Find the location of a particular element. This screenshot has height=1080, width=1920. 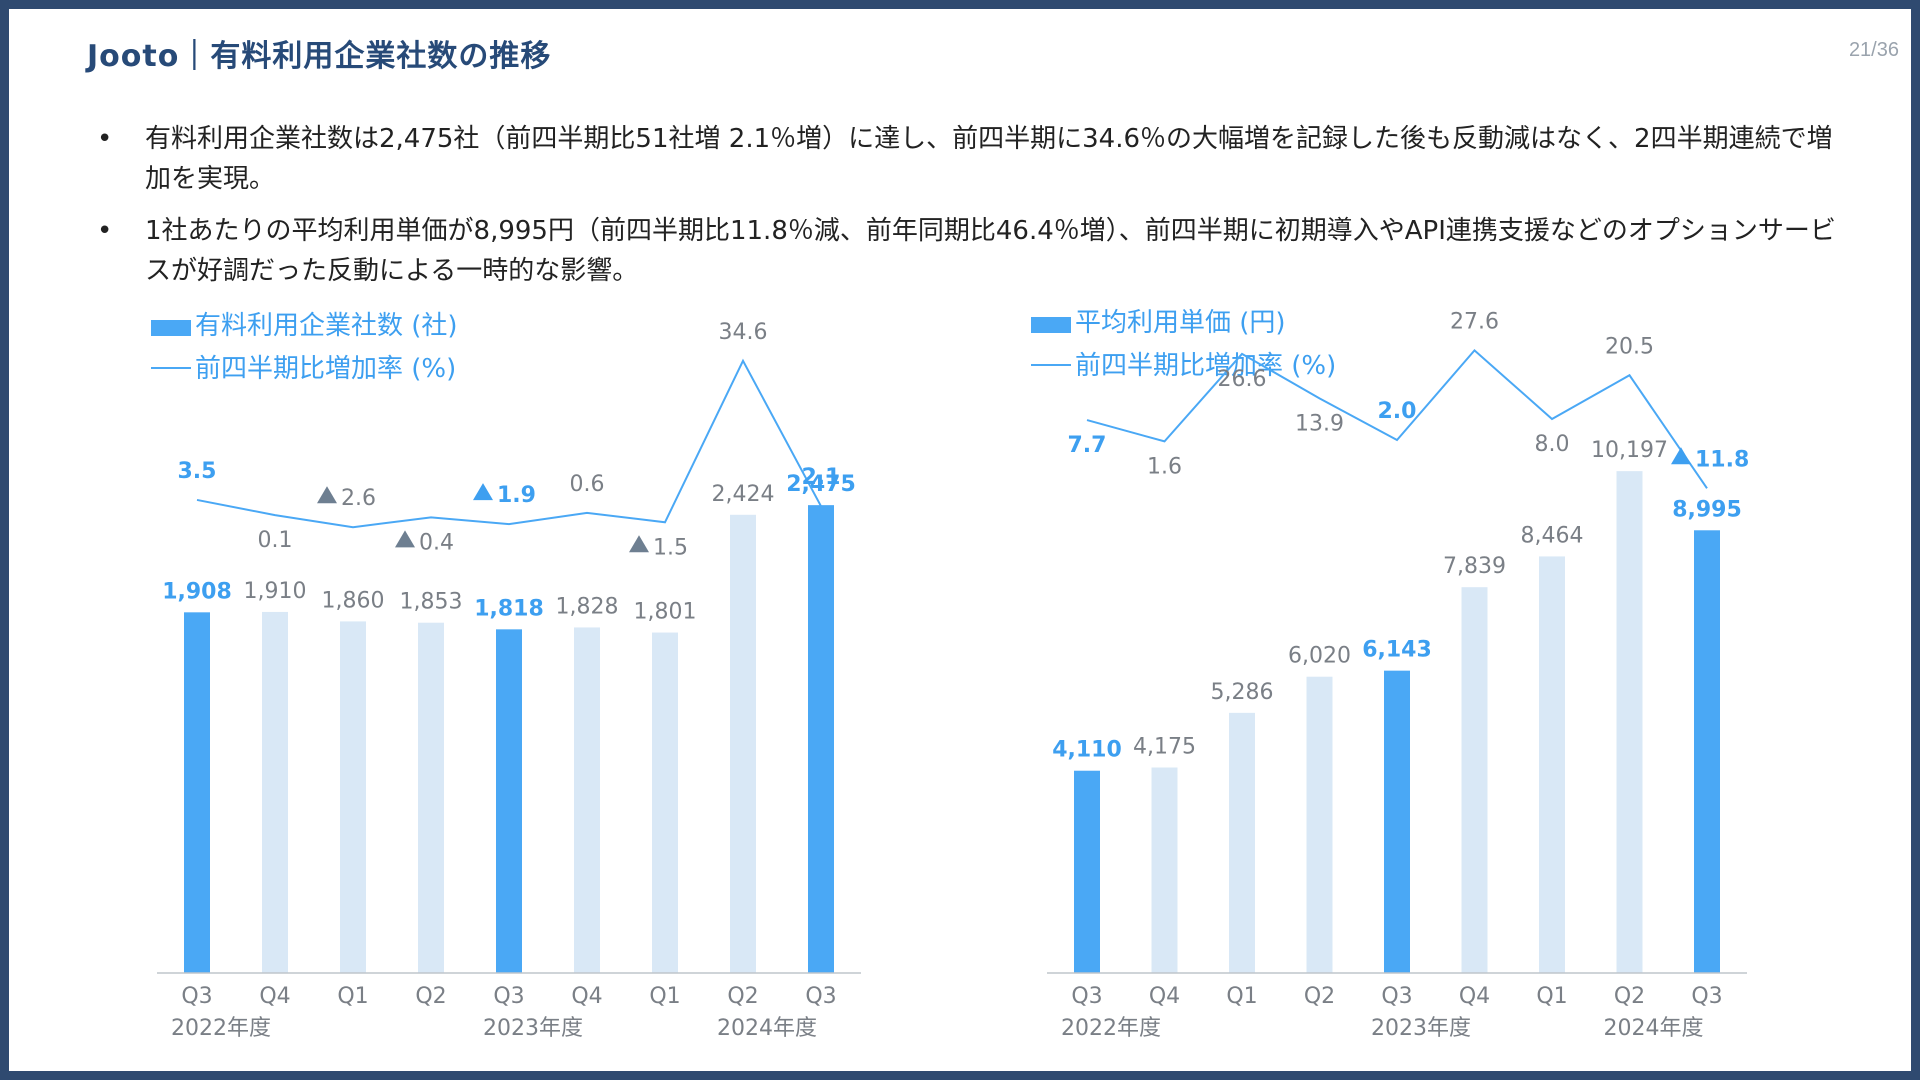

bar-value-label: 1,910 is located at coordinates (275, 591).